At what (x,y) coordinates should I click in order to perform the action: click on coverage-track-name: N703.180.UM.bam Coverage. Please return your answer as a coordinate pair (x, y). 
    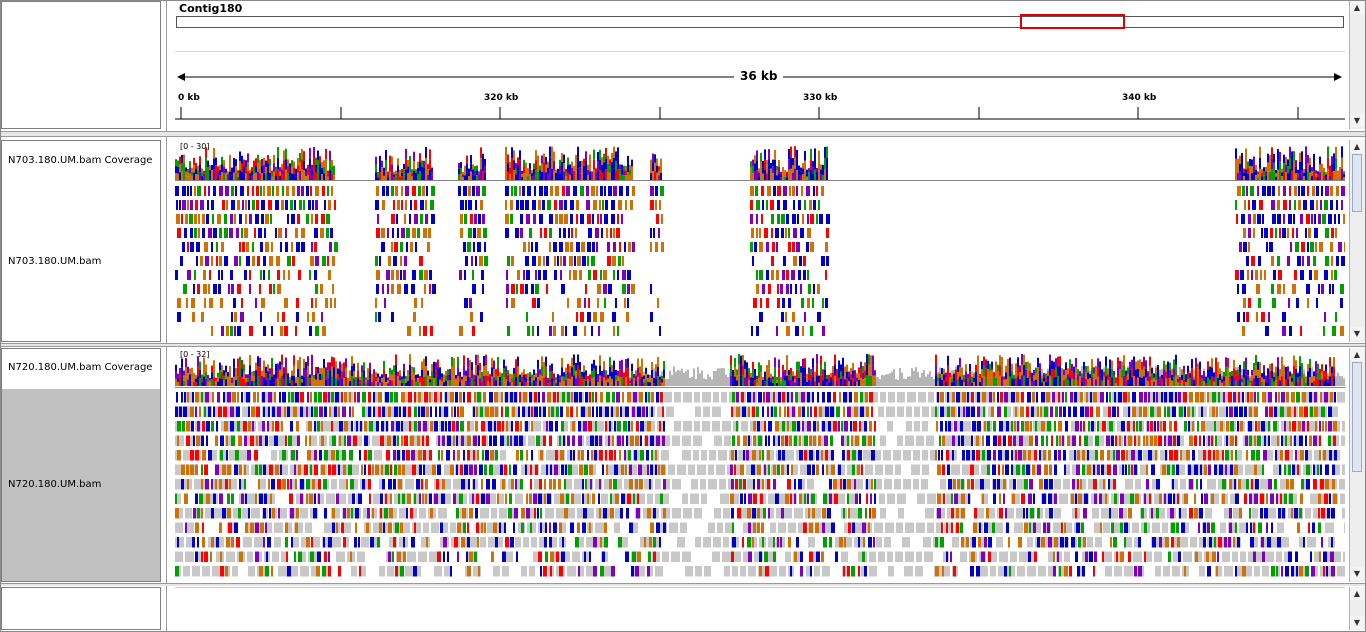
    Looking at the image, I should click on (80, 160).